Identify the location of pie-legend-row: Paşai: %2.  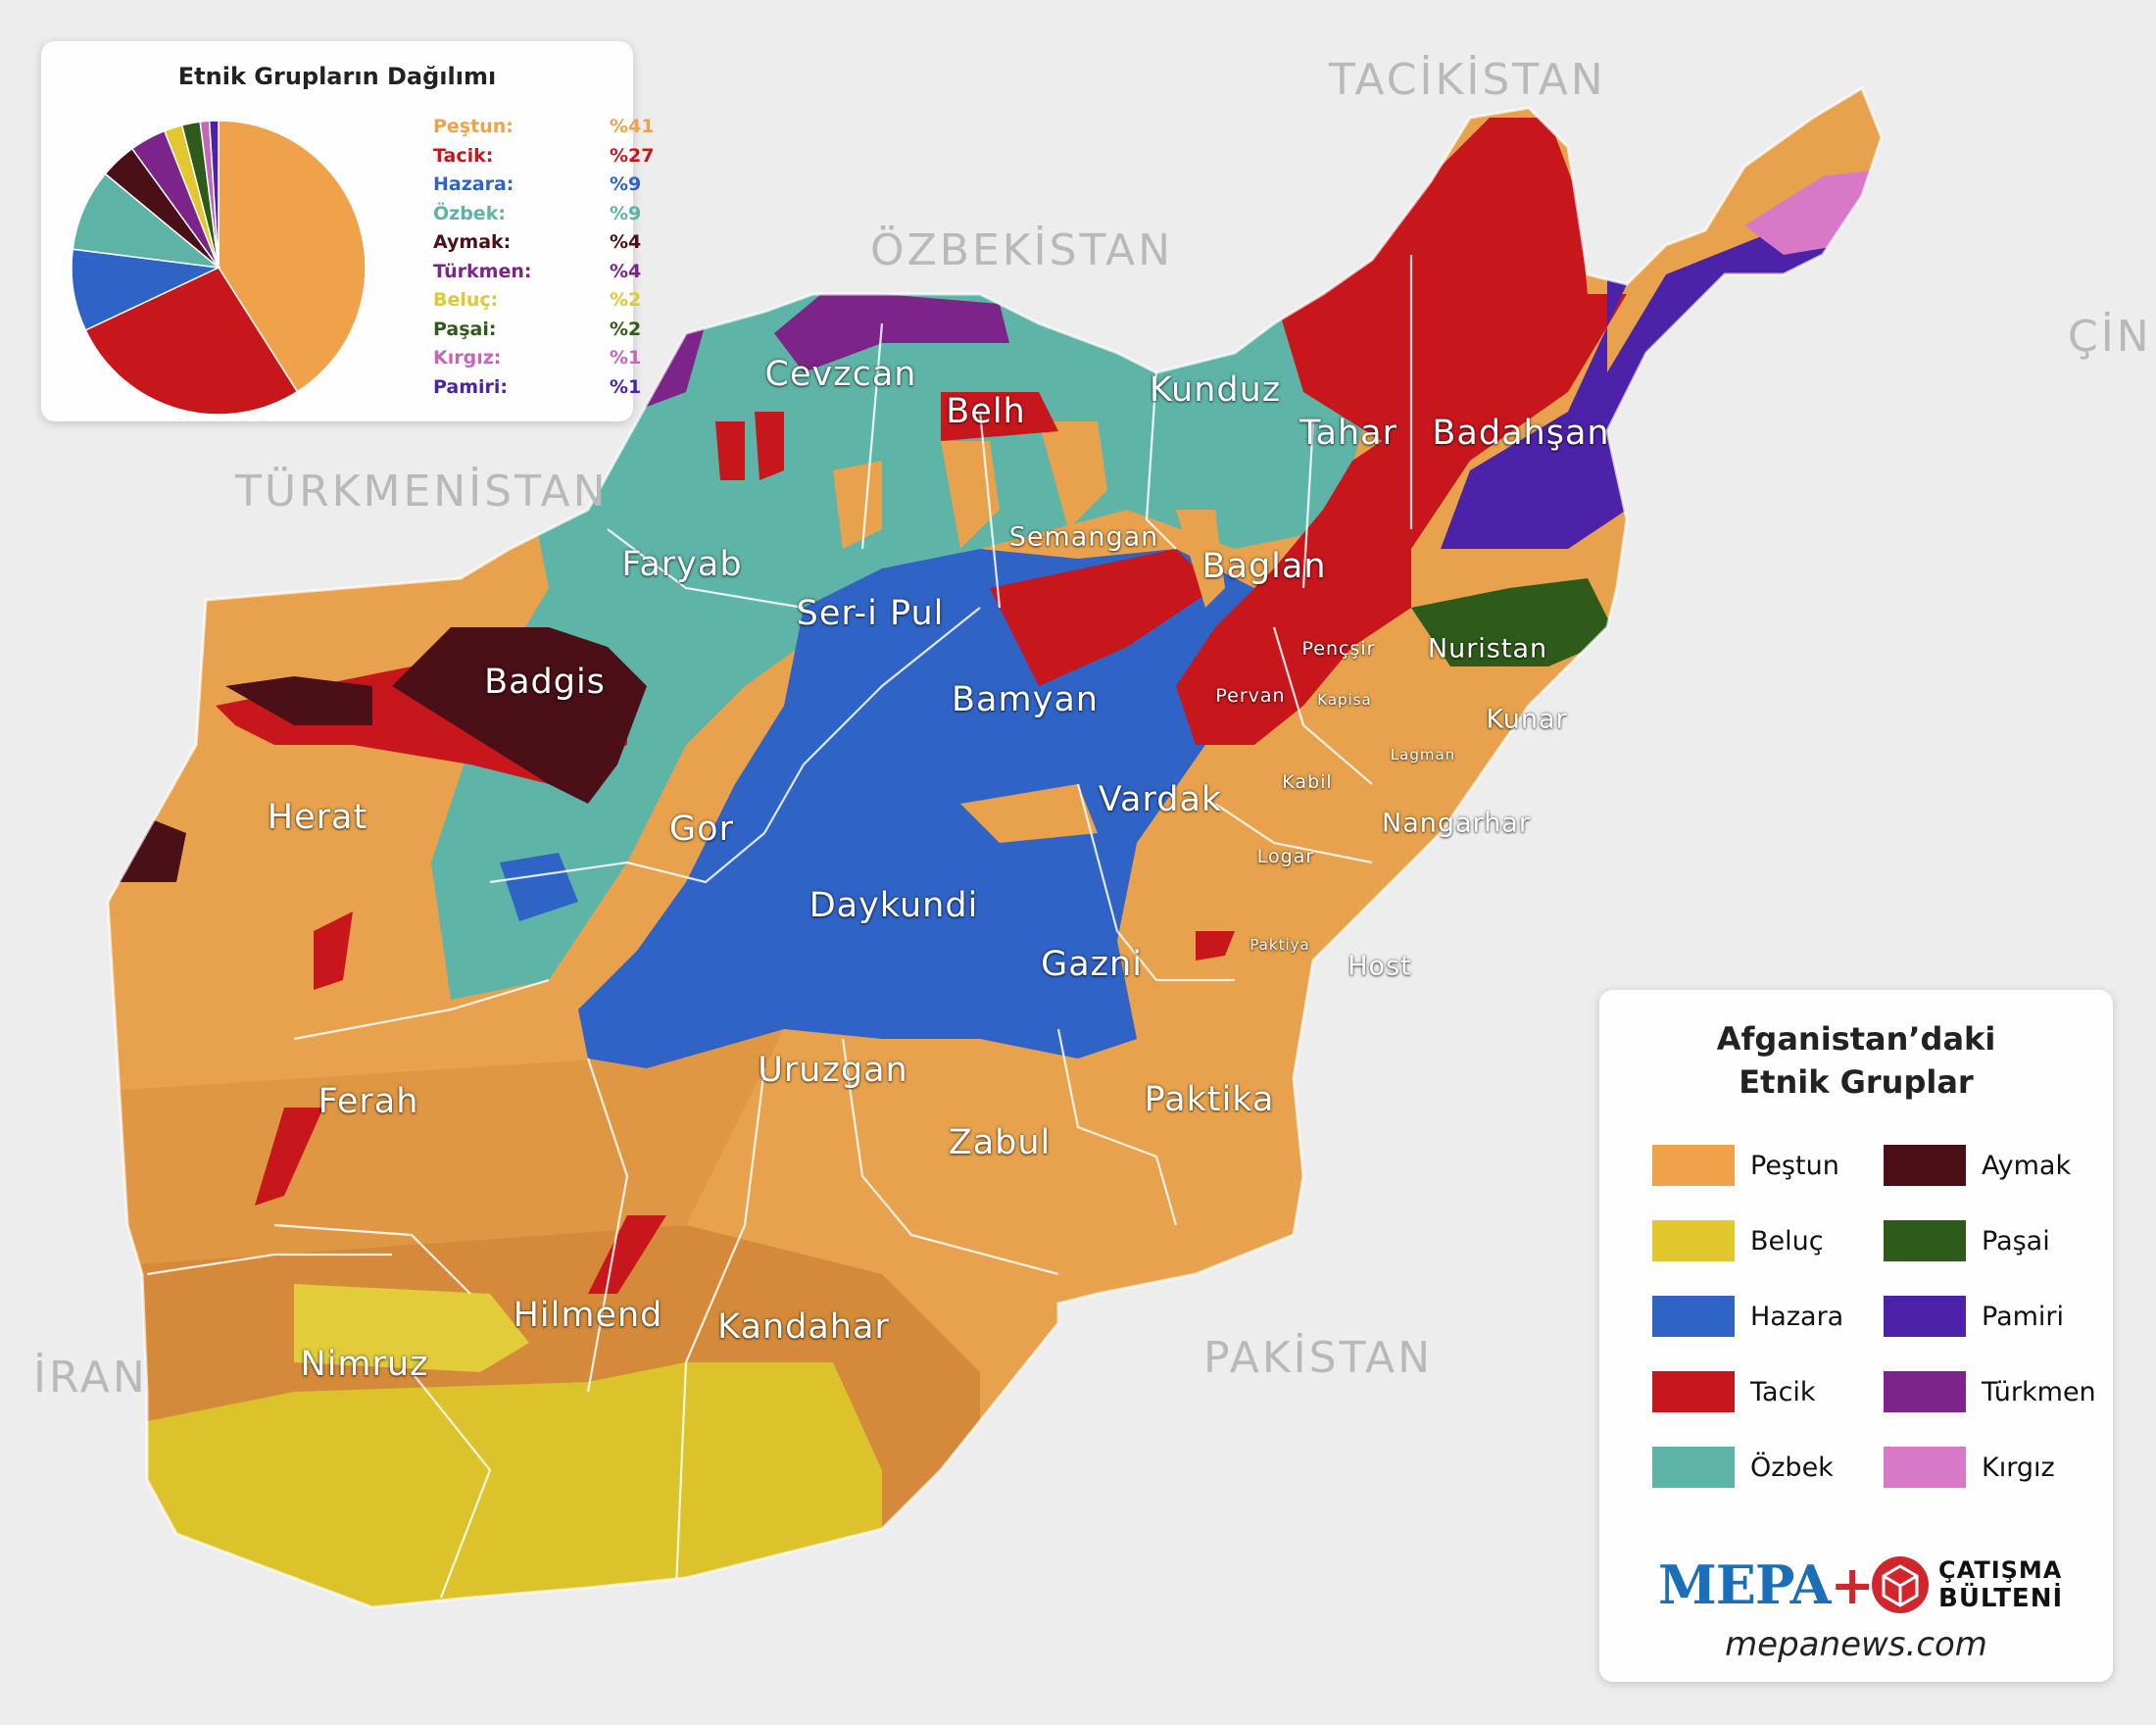
(550, 333).